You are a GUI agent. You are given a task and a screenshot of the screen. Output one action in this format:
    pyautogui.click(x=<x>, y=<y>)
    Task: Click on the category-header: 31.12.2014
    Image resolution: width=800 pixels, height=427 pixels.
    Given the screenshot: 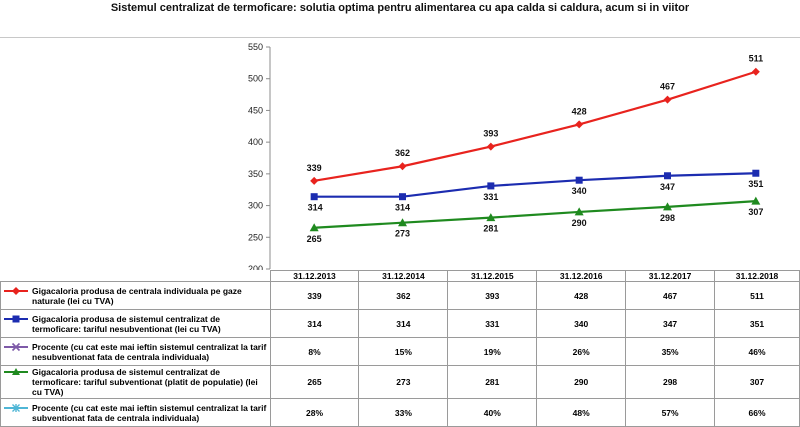 What is the action you would take?
    pyautogui.click(x=403, y=276)
    